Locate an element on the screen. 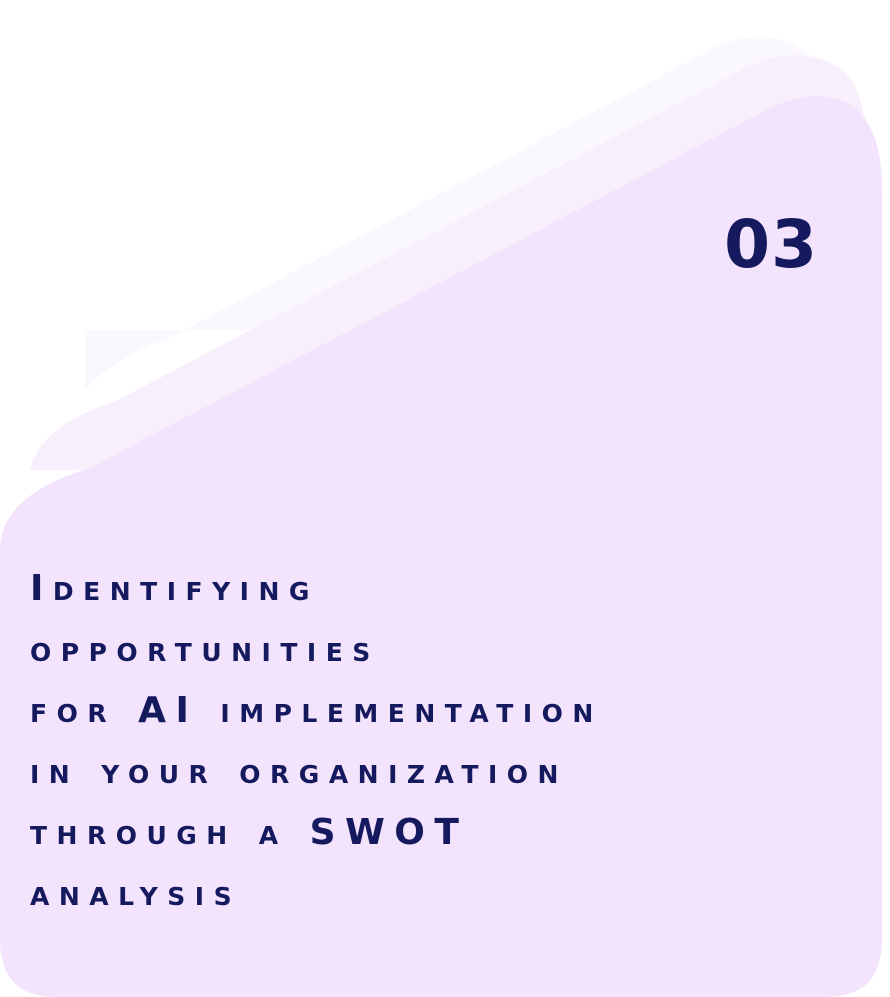  title-line: in your organization is located at coordinates (299, 771).